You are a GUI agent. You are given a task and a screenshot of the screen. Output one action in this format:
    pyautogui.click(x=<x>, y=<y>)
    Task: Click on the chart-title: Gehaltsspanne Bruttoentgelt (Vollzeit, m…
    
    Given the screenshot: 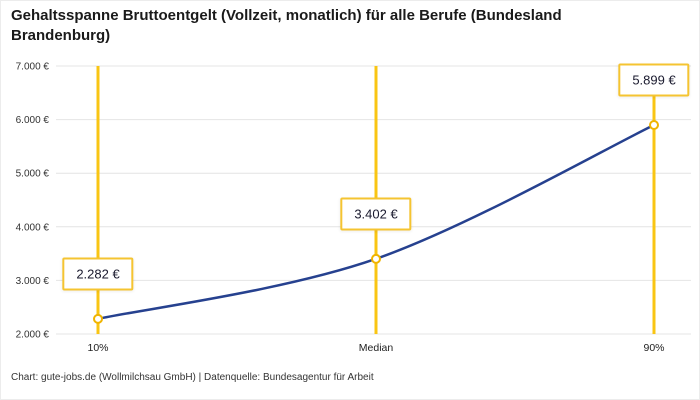 What is the action you would take?
    pyautogui.click(x=286, y=26)
    